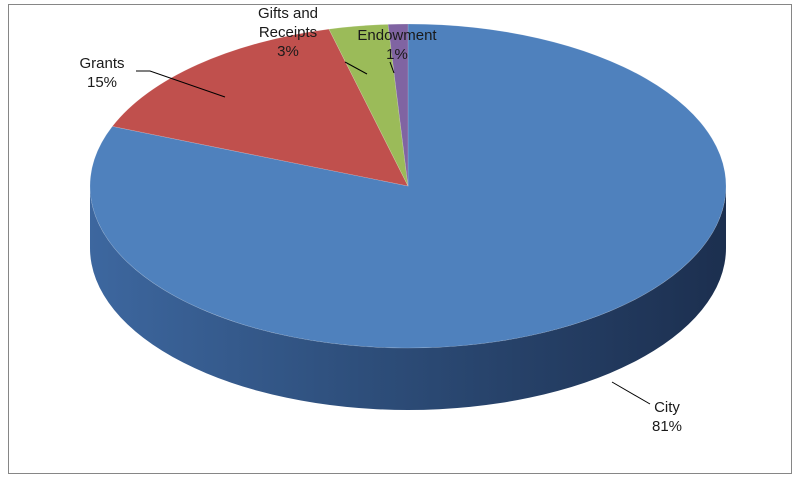 This screenshot has height=483, width=796. I want to click on data-label-value-gifts-and-receipts: 3%, so click(288, 51).